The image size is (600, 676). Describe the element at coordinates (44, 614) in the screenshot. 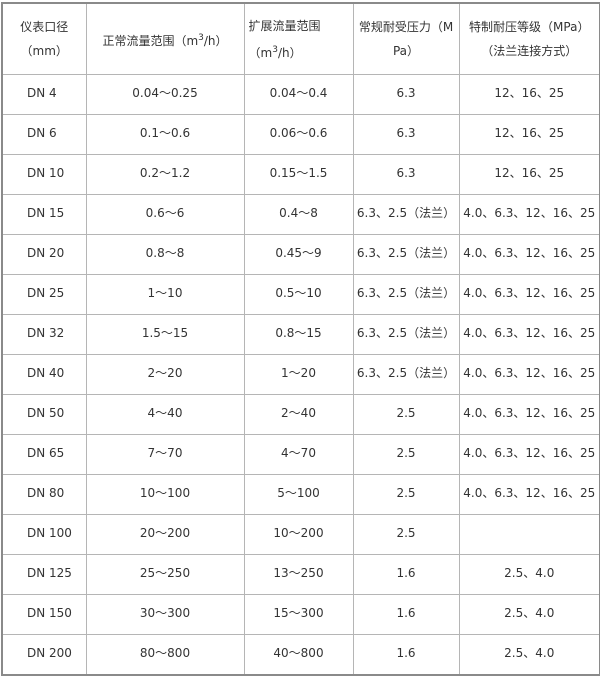

I see `diameter-cell: DN 150` at that location.